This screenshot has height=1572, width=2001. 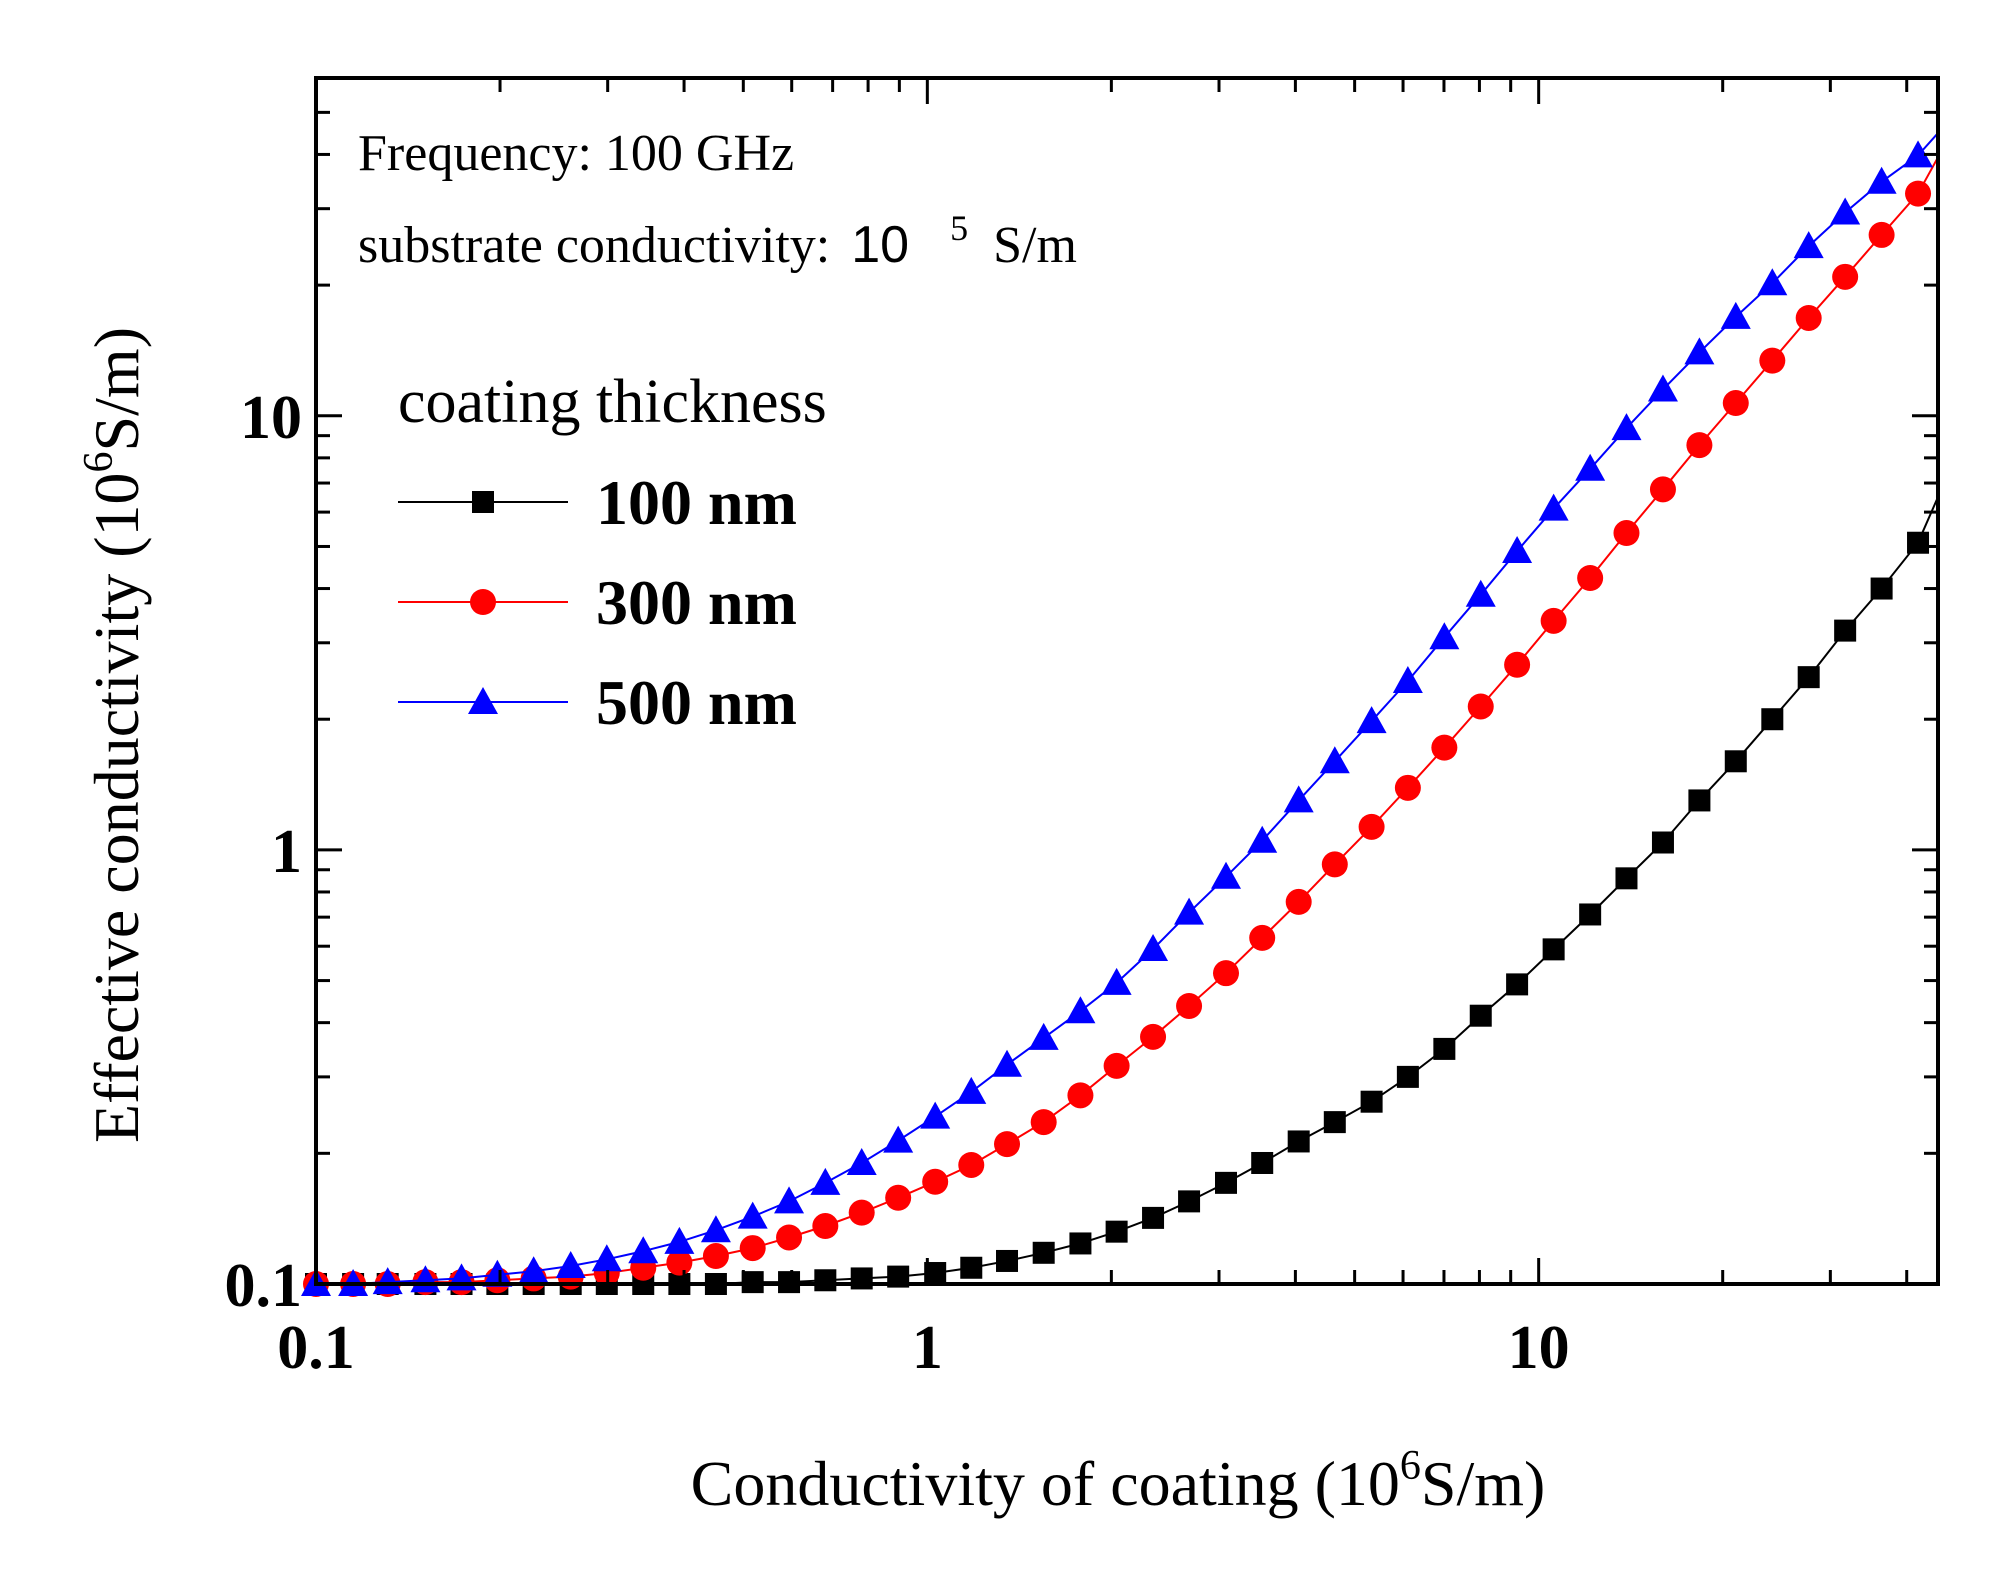 I want to click on legend-label: 100 nm, so click(x=696, y=502).